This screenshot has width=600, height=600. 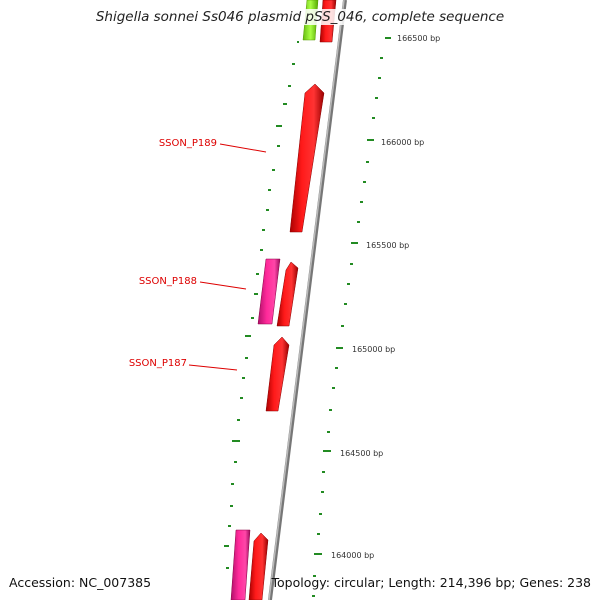 What do you see at coordinates (277, 374) in the screenshot?
I see `gene-arrow-sson-p187` at bounding box center [277, 374].